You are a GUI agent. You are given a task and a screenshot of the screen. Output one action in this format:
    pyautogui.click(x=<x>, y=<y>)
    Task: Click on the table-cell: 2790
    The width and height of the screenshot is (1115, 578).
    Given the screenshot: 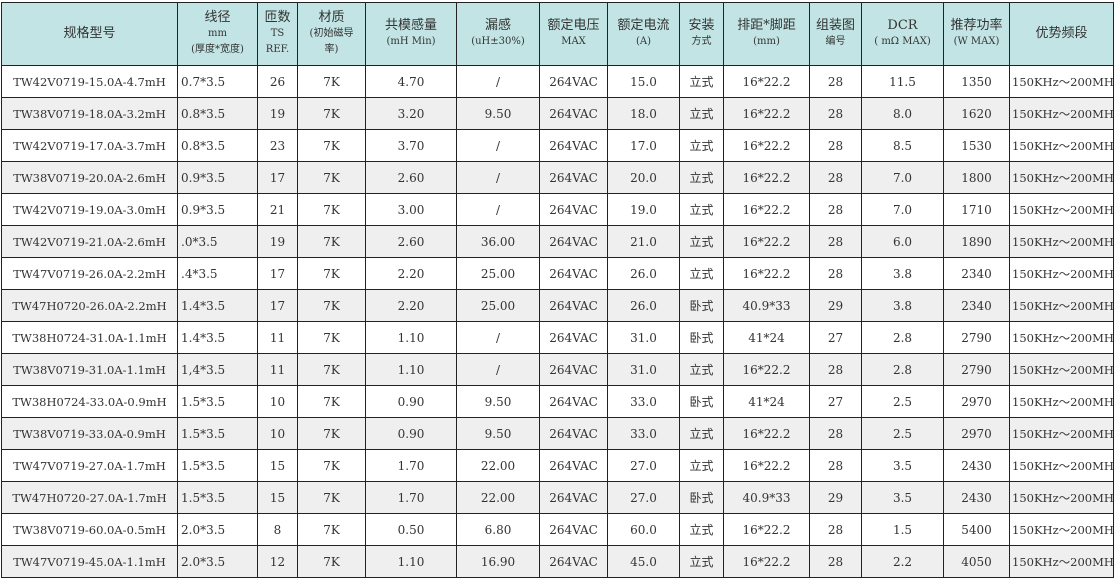 What is the action you would take?
    pyautogui.click(x=976, y=337)
    